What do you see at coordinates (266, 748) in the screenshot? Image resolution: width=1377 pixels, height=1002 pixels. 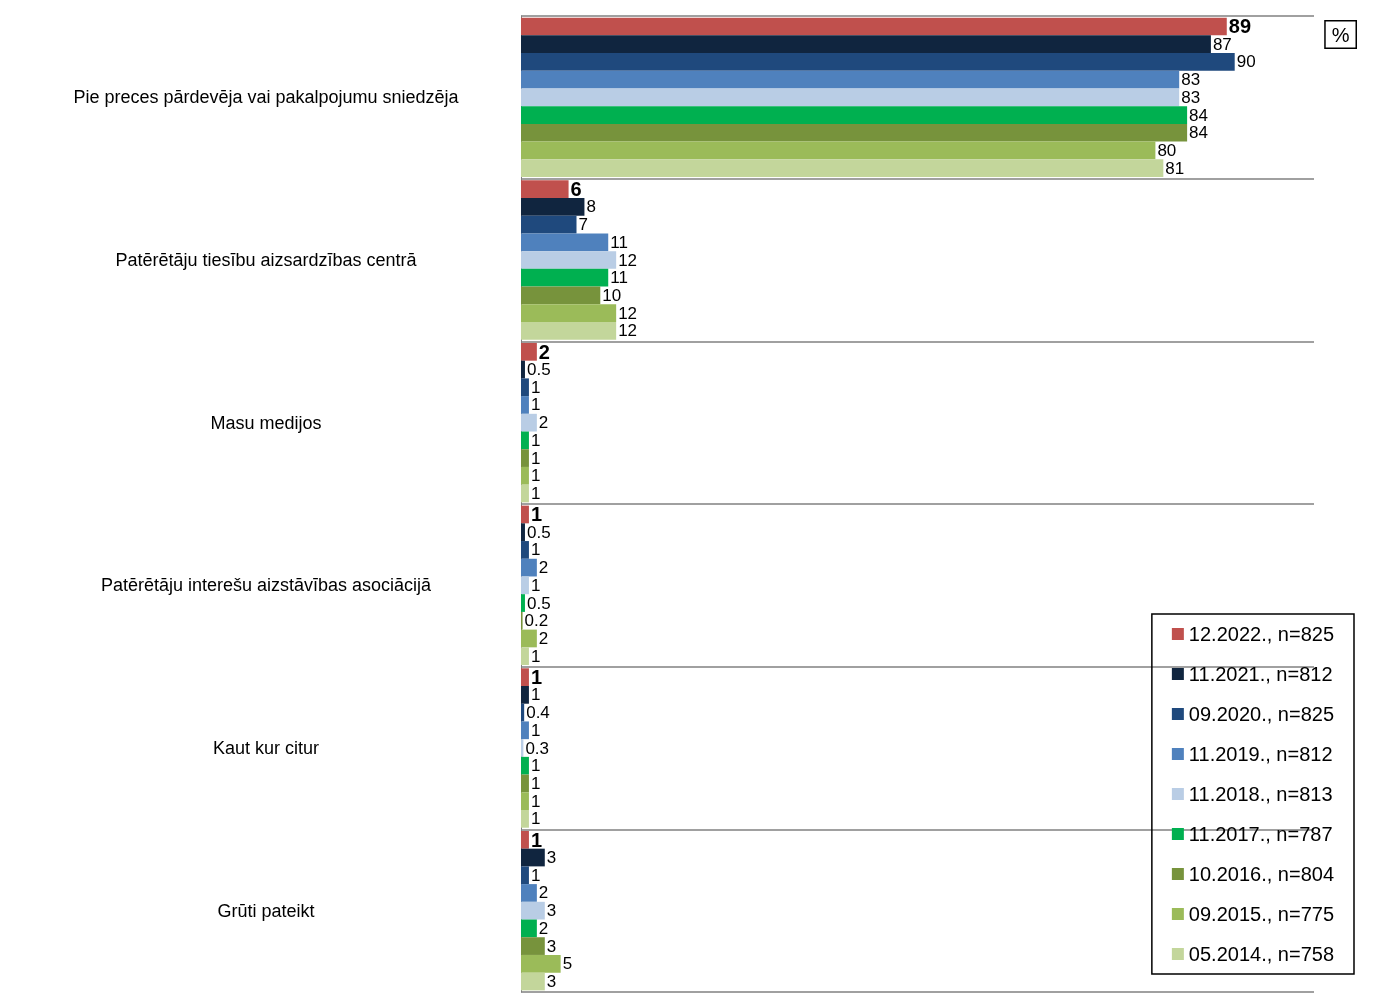 I see `y-tick-label: Kaut kur citur` at bounding box center [266, 748].